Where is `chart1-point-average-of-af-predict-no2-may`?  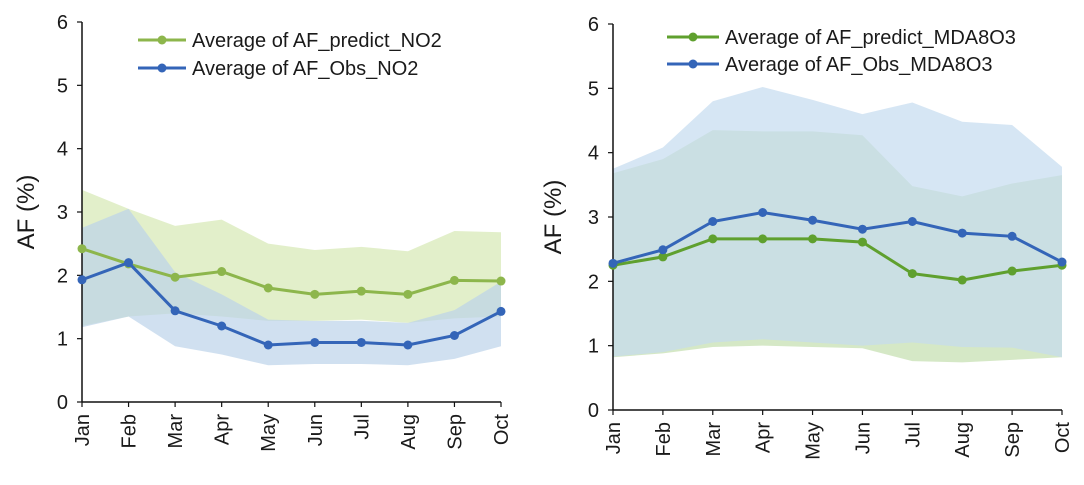 chart1-point-average-of-af-predict-no2-may is located at coordinates (268, 288).